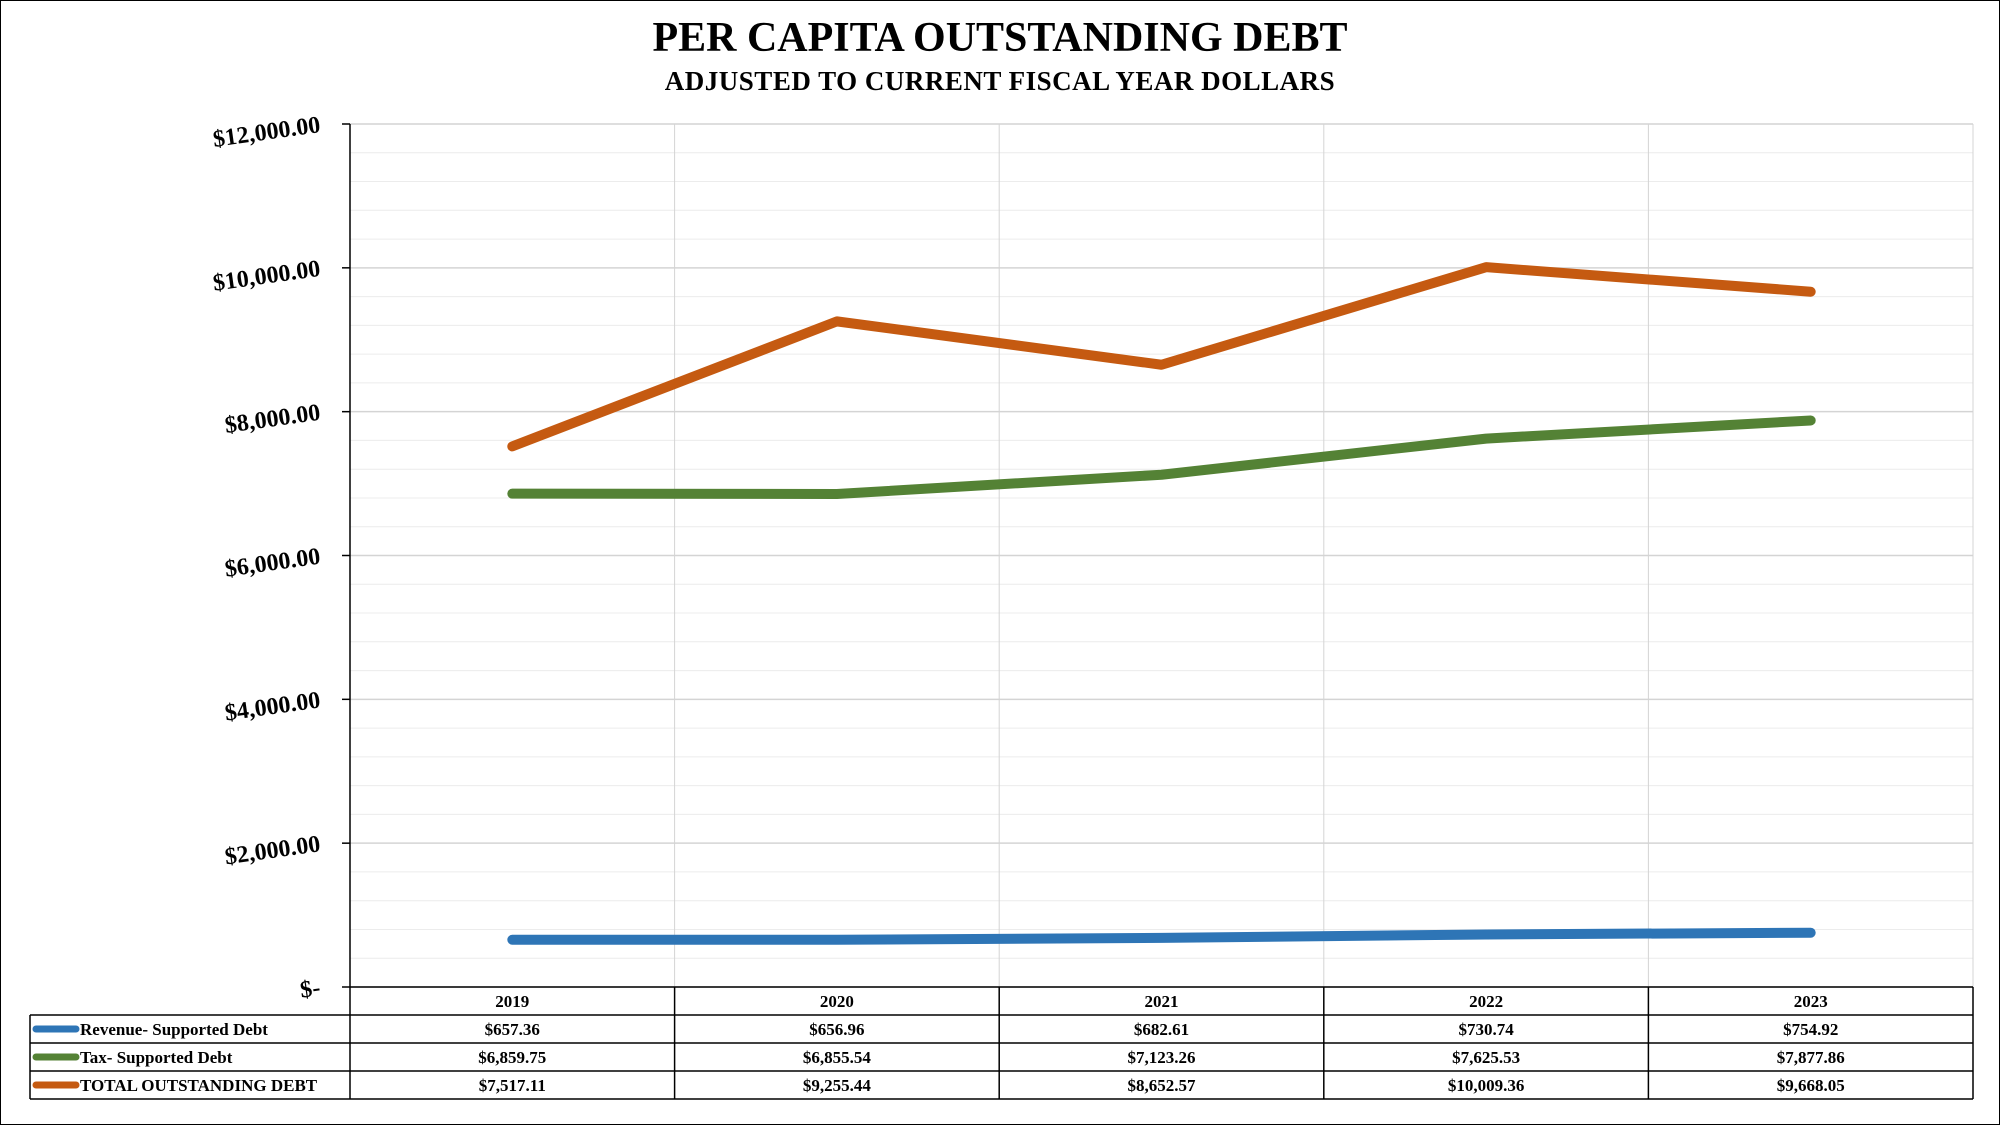  What do you see at coordinates (199, 1085) in the screenshot?
I see `legend-label: TOTAL OUTSTANDING DEBT` at bounding box center [199, 1085].